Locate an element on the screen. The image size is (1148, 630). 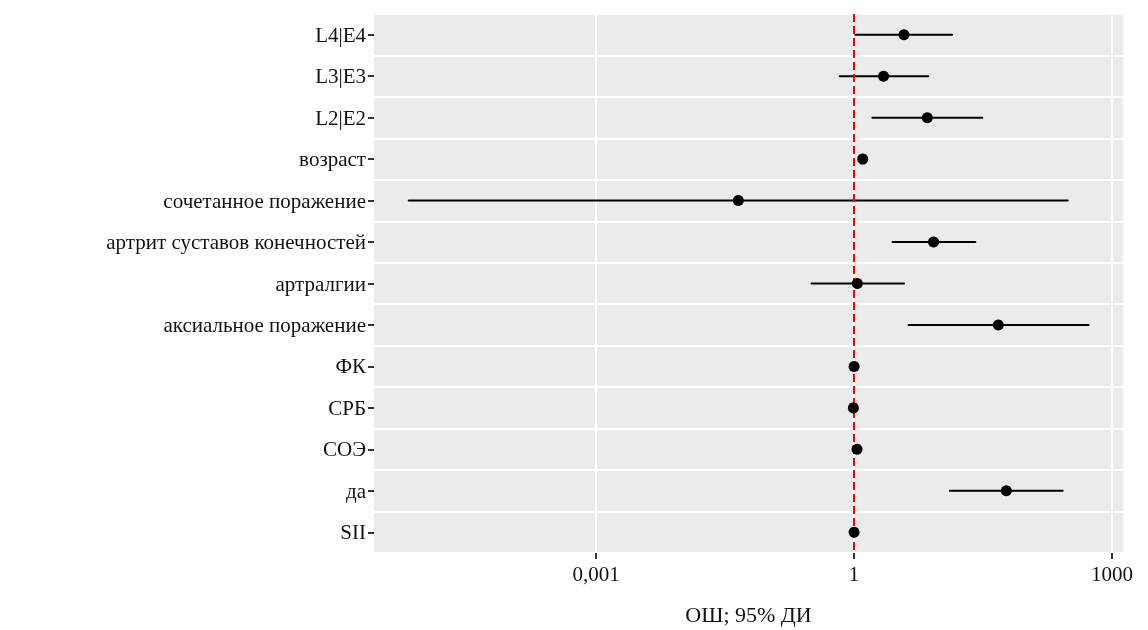
x-tick-label: 1 is located at coordinates (854, 573).